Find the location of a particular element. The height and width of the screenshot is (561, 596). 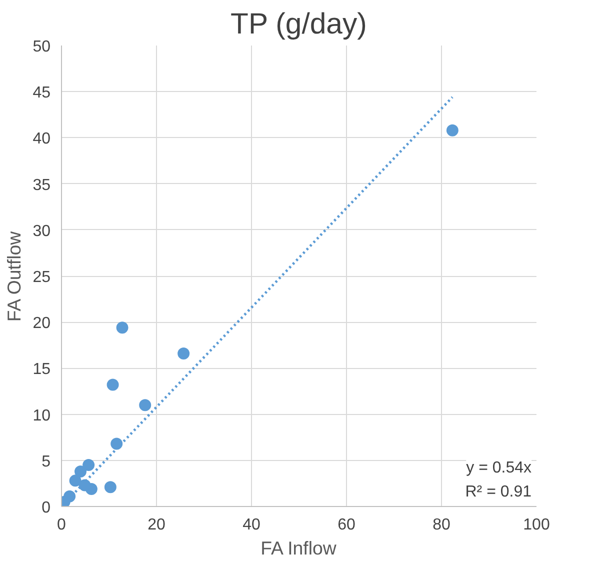

y-axis-title: FA Outflow is located at coordinates (14, 276).